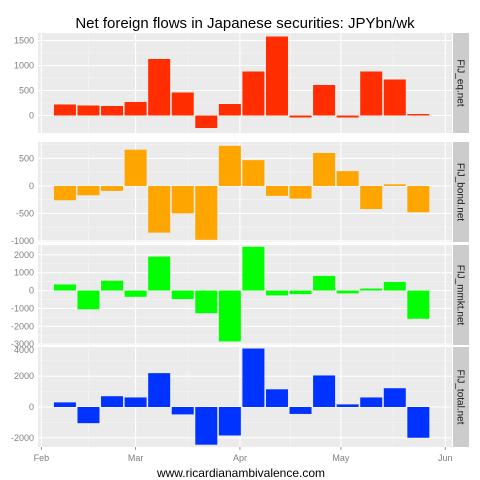 This screenshot has height=480, width=480. I want to click on y-tick-label: -500, so click(25, 213).